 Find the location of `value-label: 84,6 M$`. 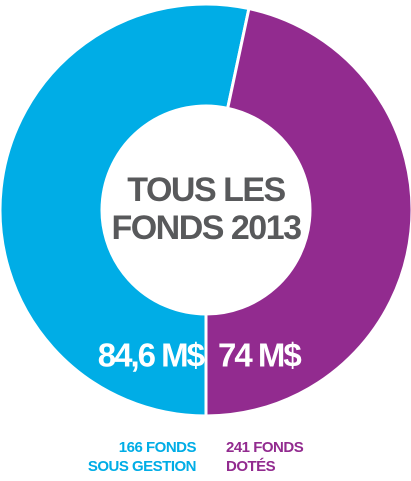

value-label: 84,6 M$ is located at coordinates (151, 355).